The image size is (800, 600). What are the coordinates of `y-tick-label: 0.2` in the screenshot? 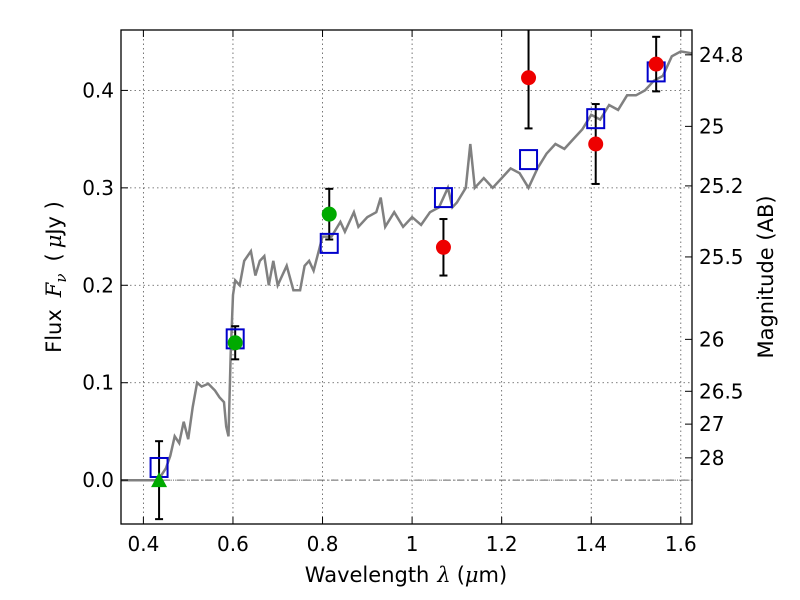 It's located at (98, 285).